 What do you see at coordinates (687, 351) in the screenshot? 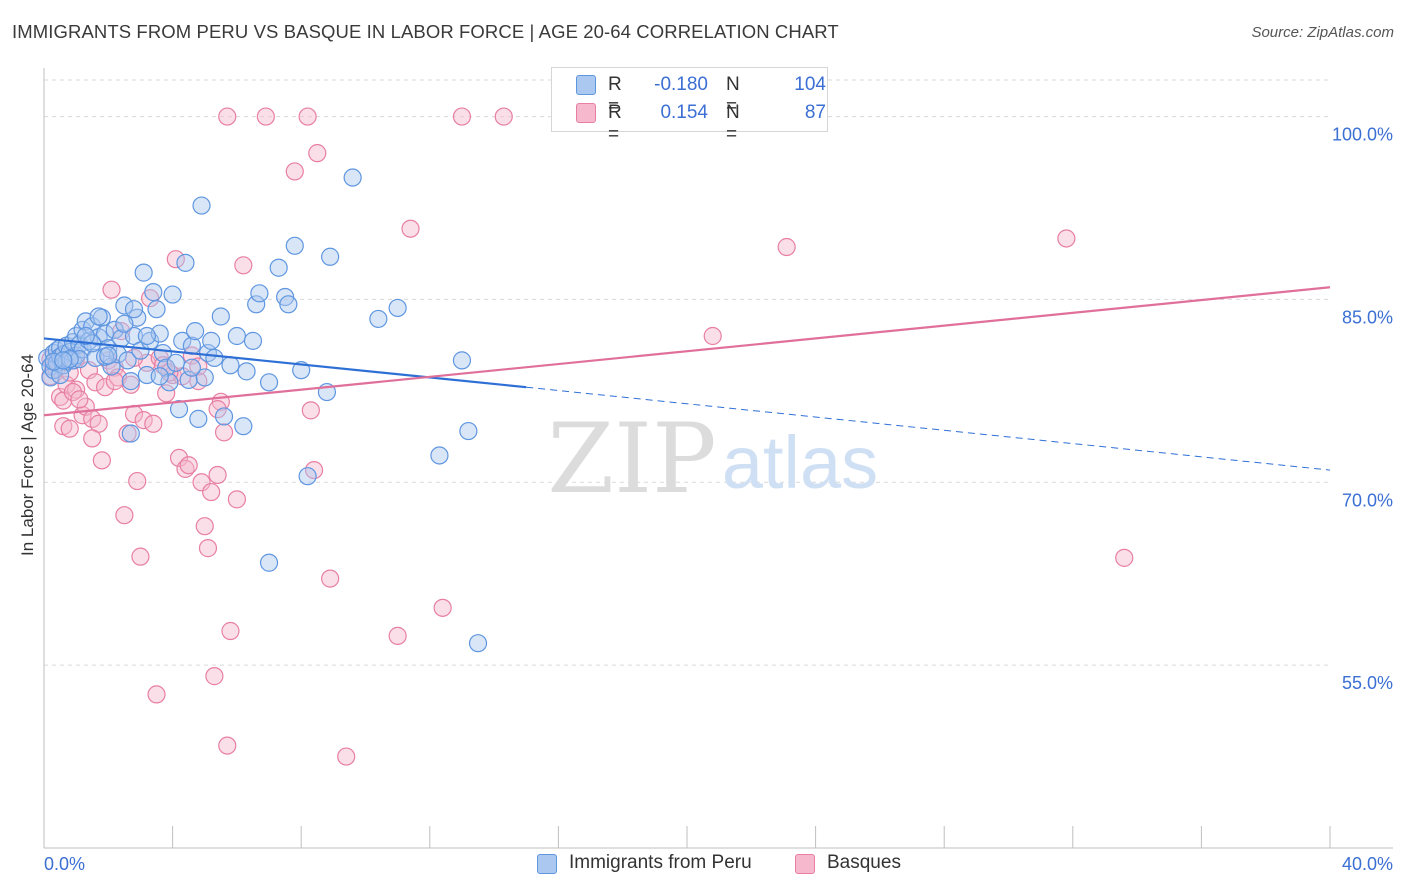
I see `basque-trend-line` at bounding box center [687, 351].